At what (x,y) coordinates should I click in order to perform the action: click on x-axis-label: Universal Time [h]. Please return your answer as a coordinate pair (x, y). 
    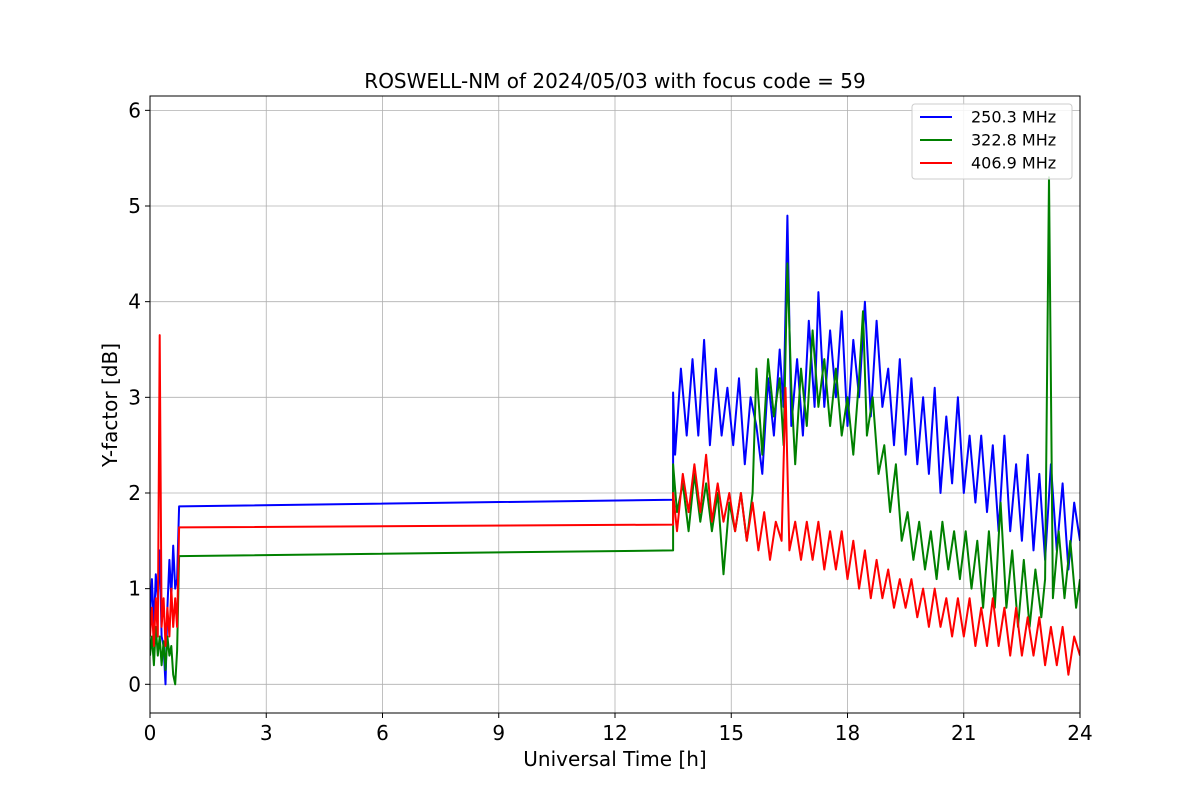
    Looking at the image, I should click on (614, 759).